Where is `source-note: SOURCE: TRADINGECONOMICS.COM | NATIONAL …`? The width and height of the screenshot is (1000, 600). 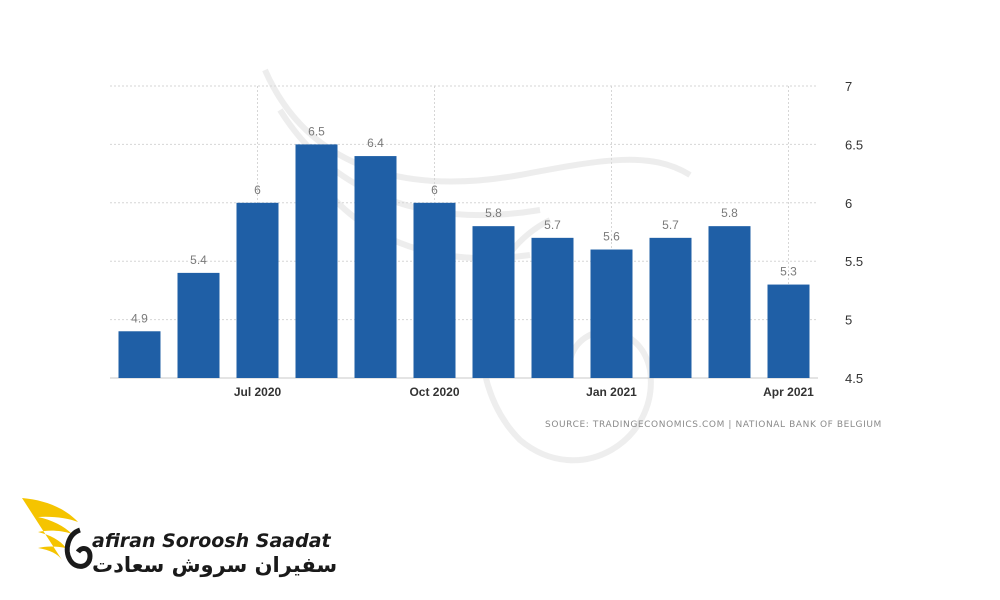
source-note: SOURCE: TRADINGECONOMICS.COM | NATIONAL … is located at coordinates (713, 425).